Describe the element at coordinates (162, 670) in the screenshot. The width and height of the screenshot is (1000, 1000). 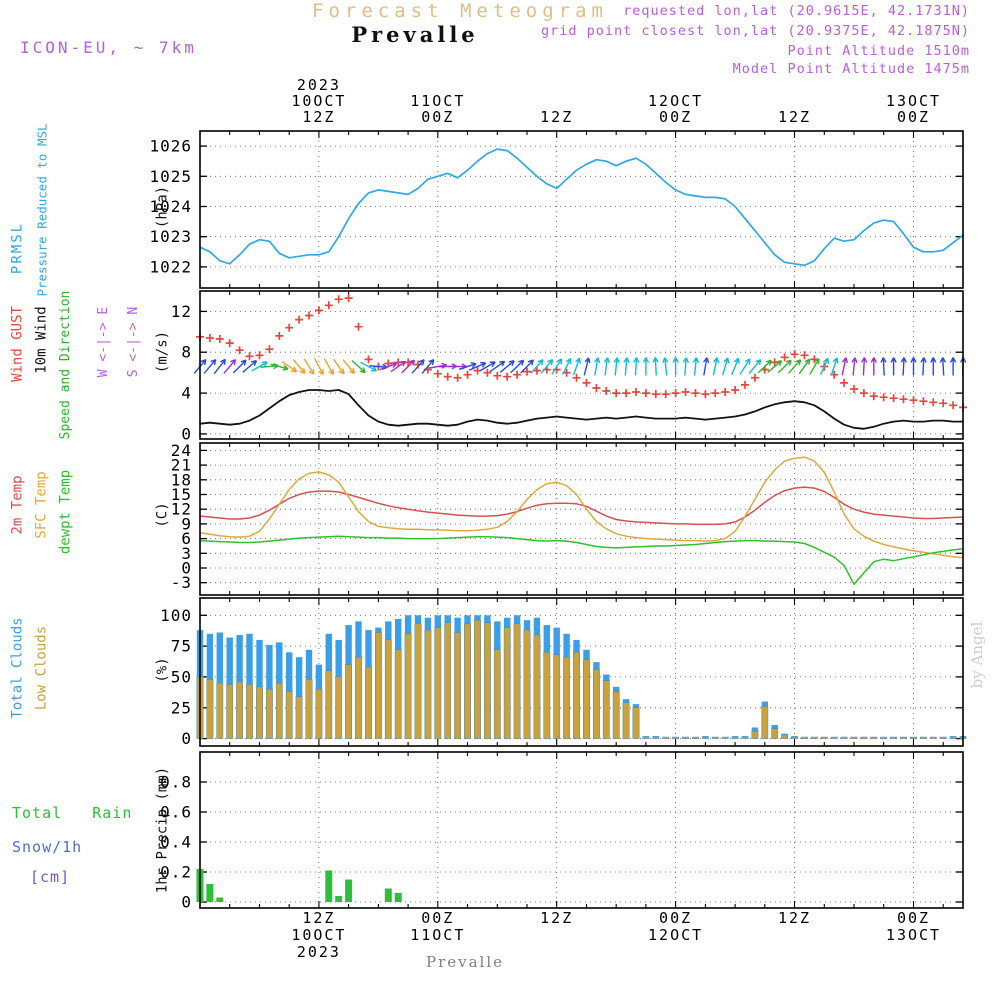
I see `clouds-unit-label: (%)` at that location.